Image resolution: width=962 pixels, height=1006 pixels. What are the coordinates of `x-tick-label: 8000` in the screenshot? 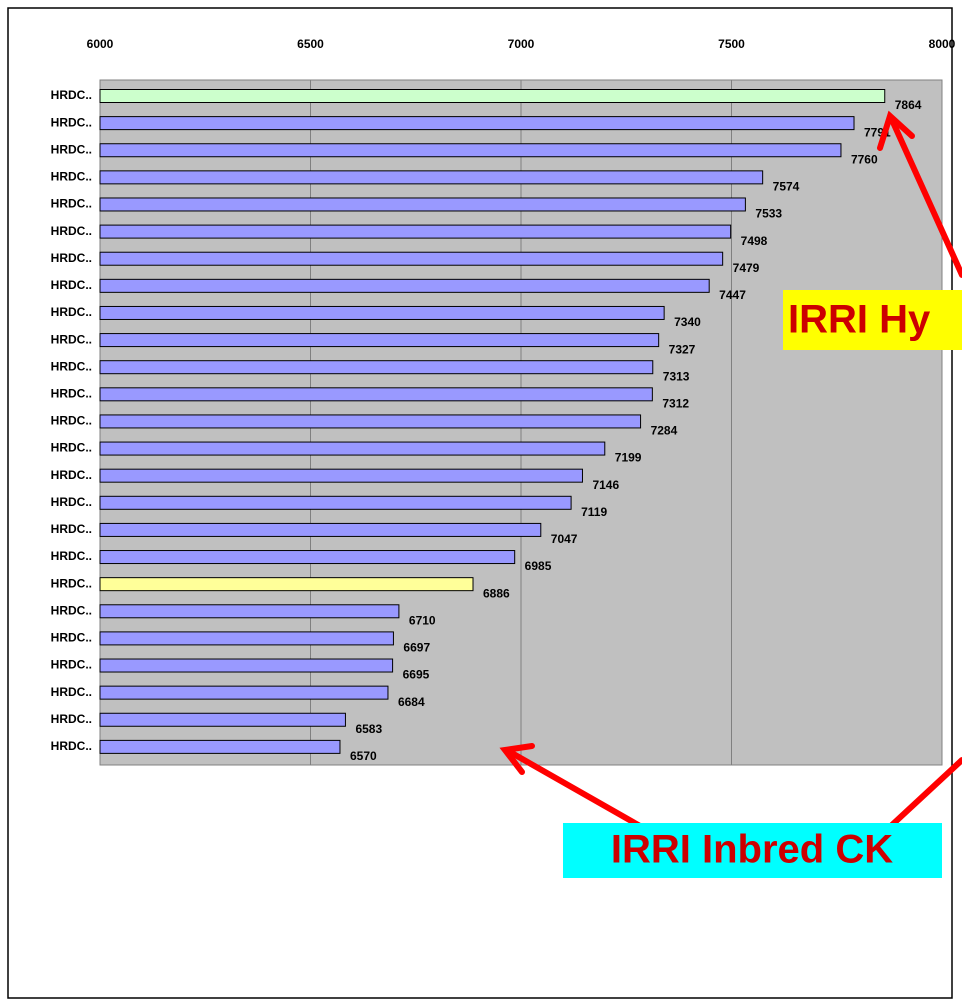 It's located at (942, 44).